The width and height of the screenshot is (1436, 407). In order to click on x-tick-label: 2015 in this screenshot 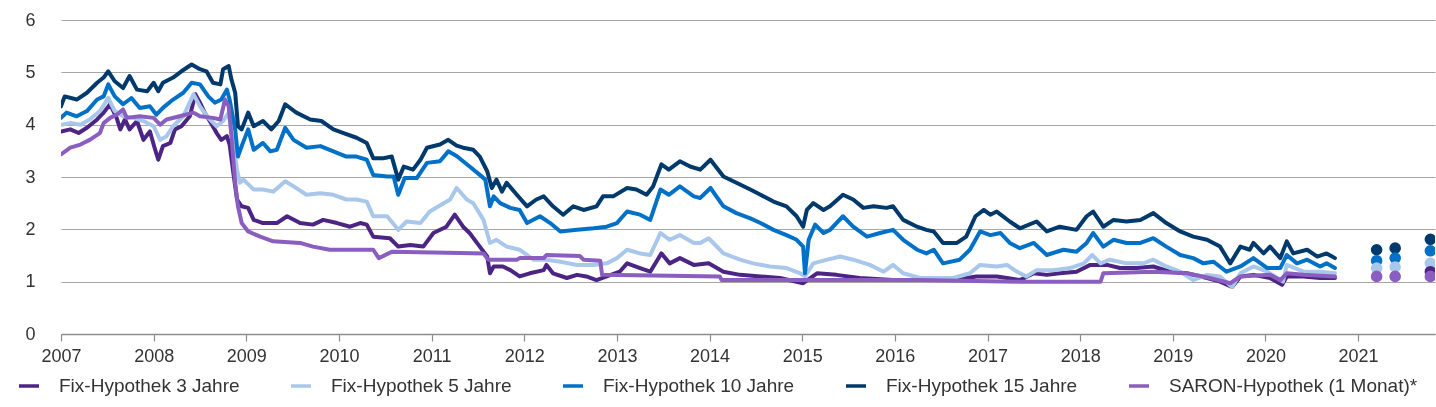, I will do `click(802, 355)`.